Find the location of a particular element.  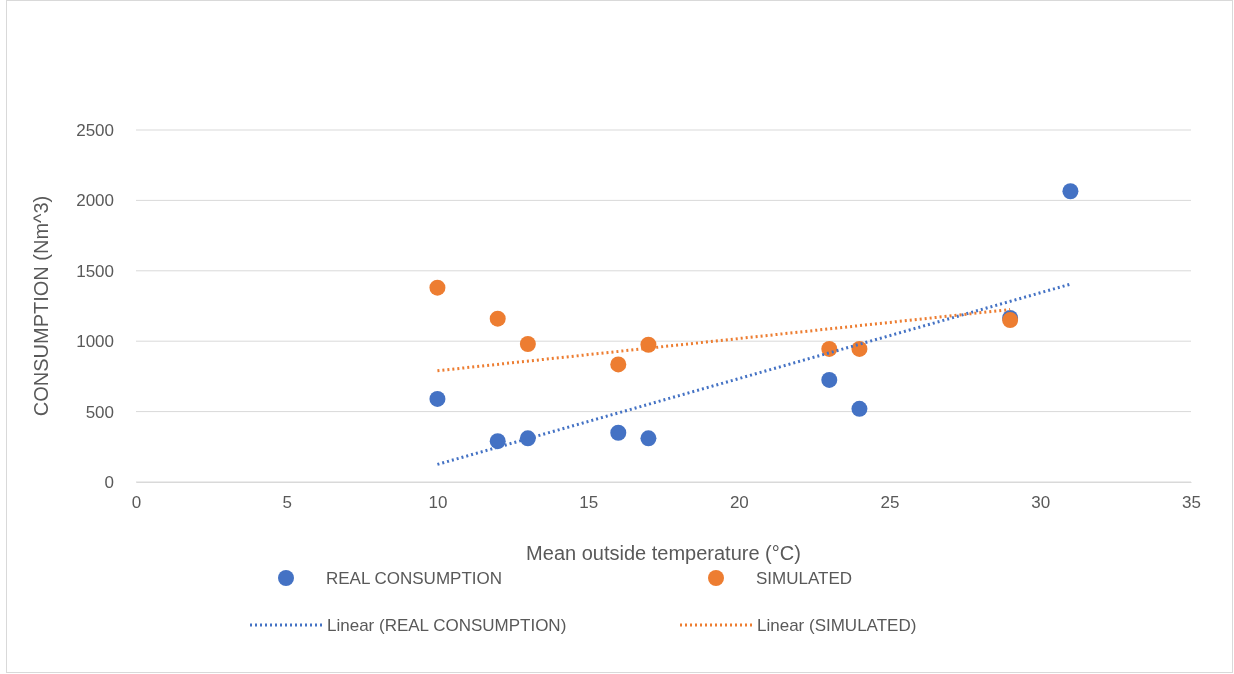

x-tick-label: 20 is located at coordinates (739, 503).